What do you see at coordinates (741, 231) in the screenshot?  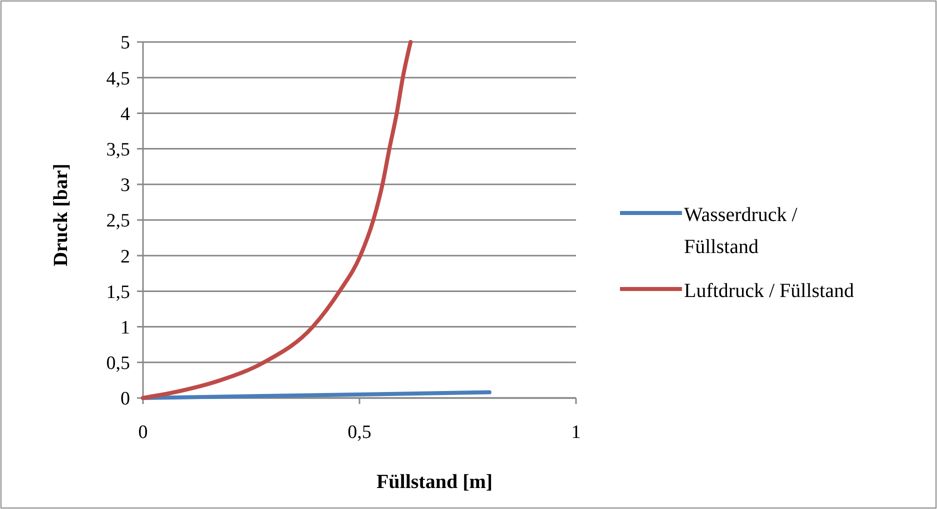 I see `legend-label: Wasserdruck / Füllstand` at bounding box center [741, 231].